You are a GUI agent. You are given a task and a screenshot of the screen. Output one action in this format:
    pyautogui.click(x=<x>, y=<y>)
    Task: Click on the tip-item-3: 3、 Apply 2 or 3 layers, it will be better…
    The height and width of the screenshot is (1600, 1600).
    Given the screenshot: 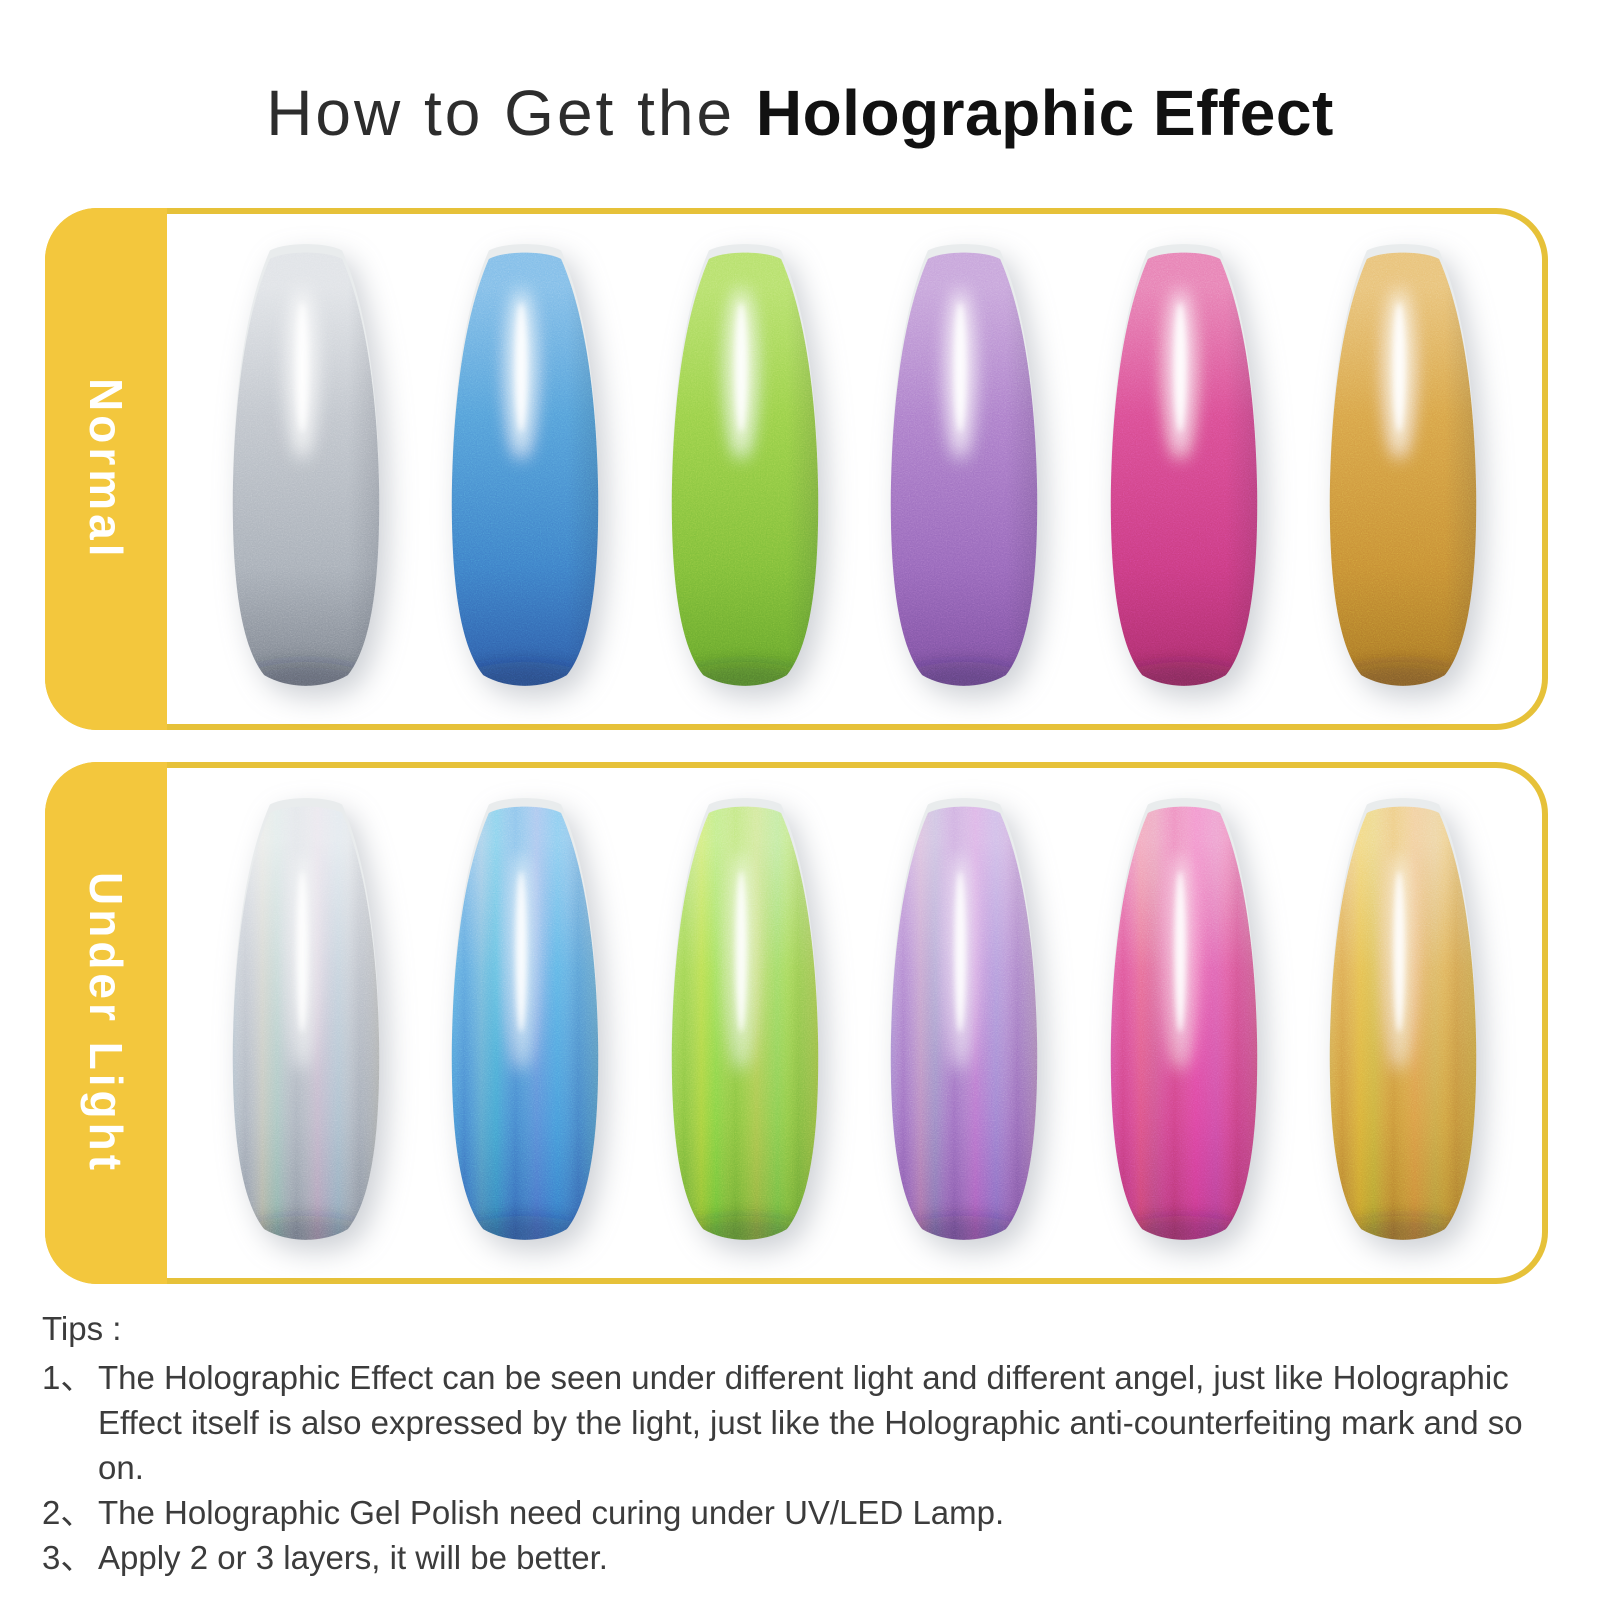 What is the action you would take?
    pyautogui.click(x=804, y=1557)
    